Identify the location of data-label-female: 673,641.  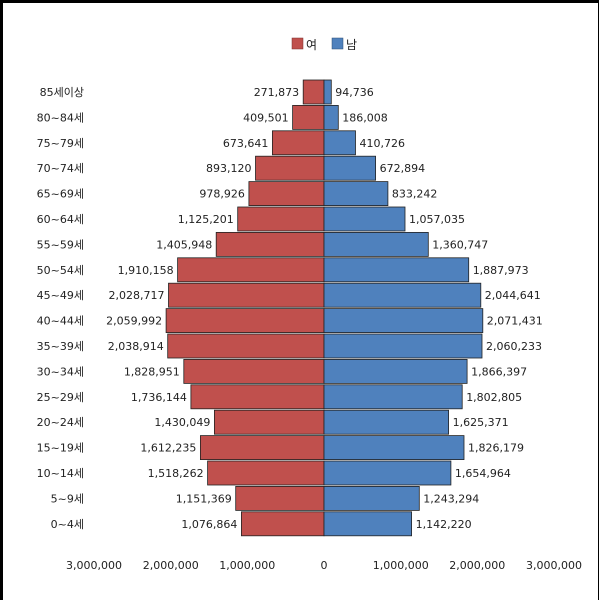
(246, 143).